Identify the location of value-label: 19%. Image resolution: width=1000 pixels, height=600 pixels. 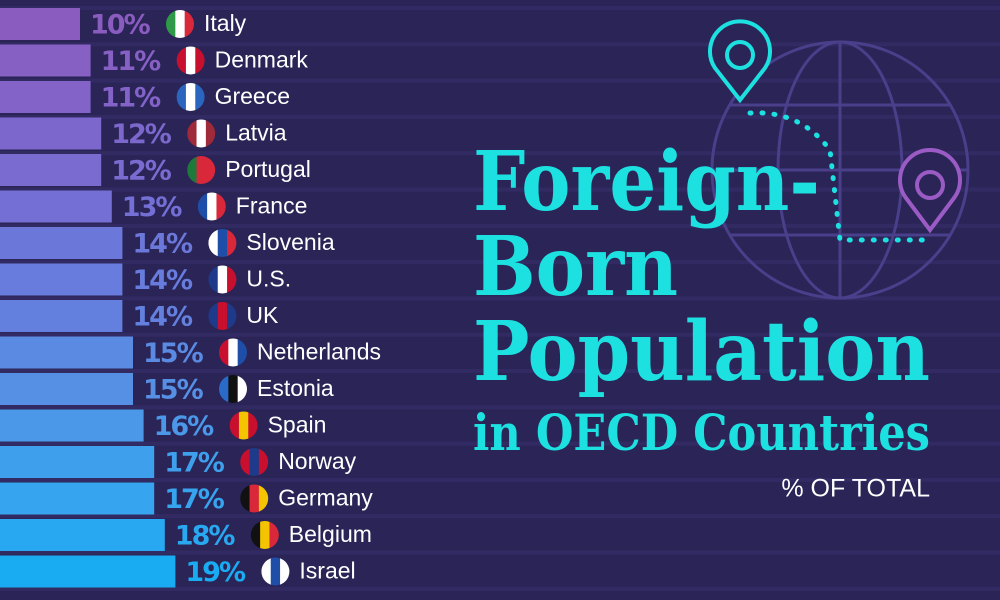
(215, 572).